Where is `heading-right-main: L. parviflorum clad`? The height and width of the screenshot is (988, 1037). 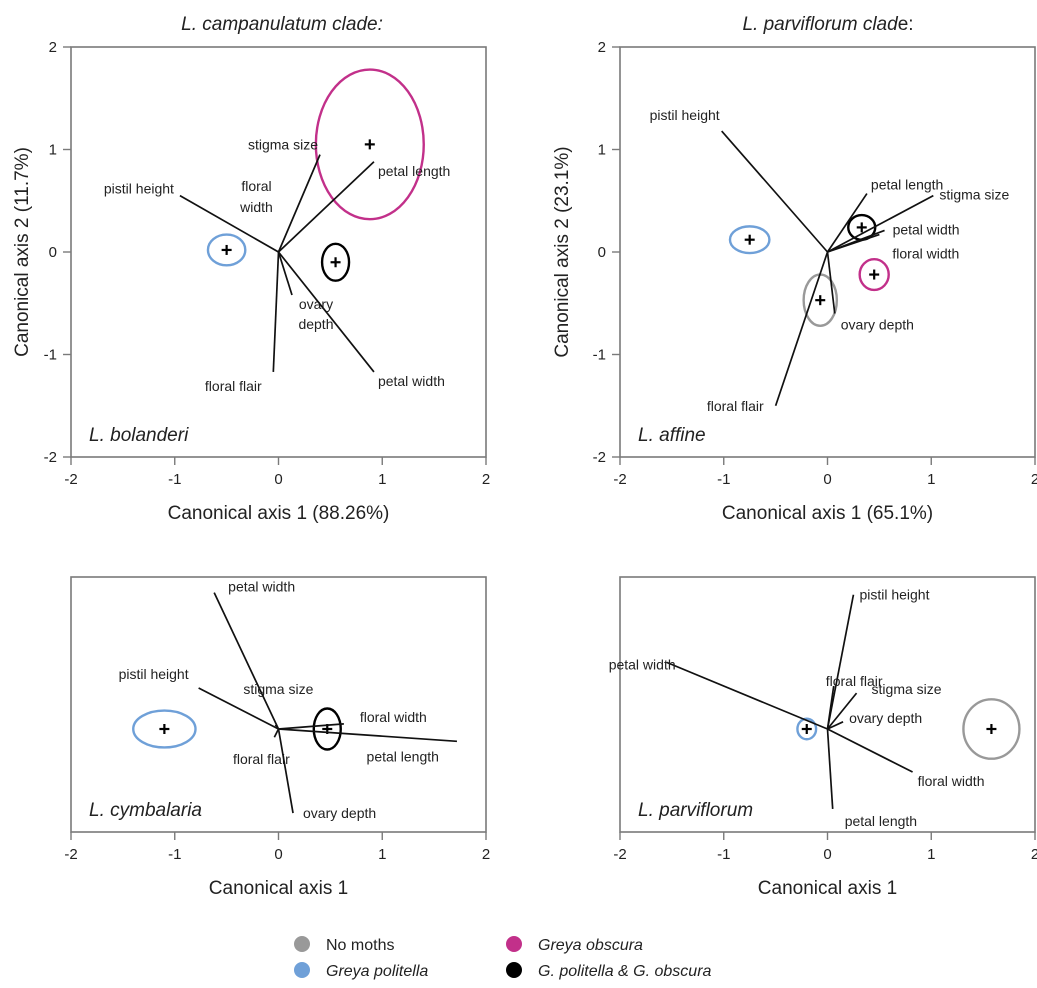 heading-right-main: L. parviflorum clad is located at coordinates (820, 24).